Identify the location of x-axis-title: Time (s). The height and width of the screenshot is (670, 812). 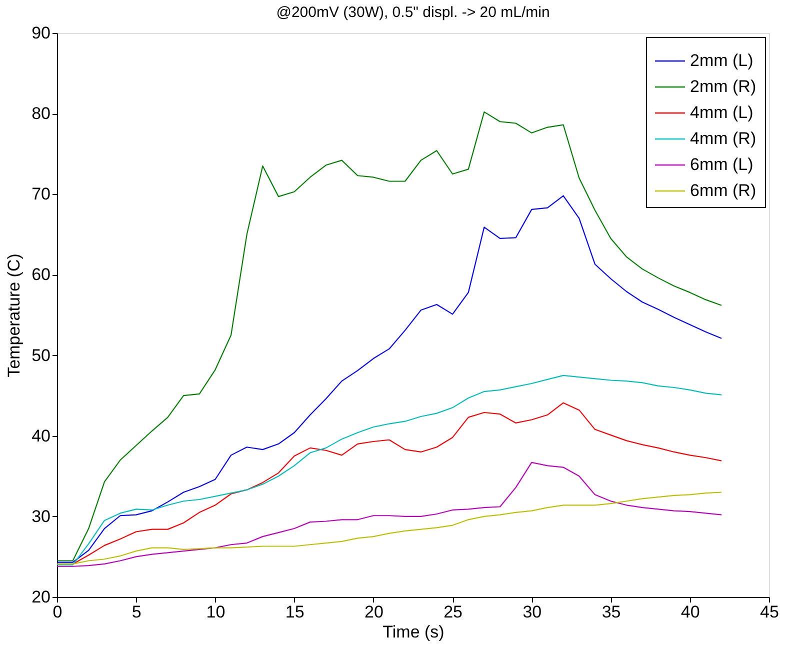
(413, 632).